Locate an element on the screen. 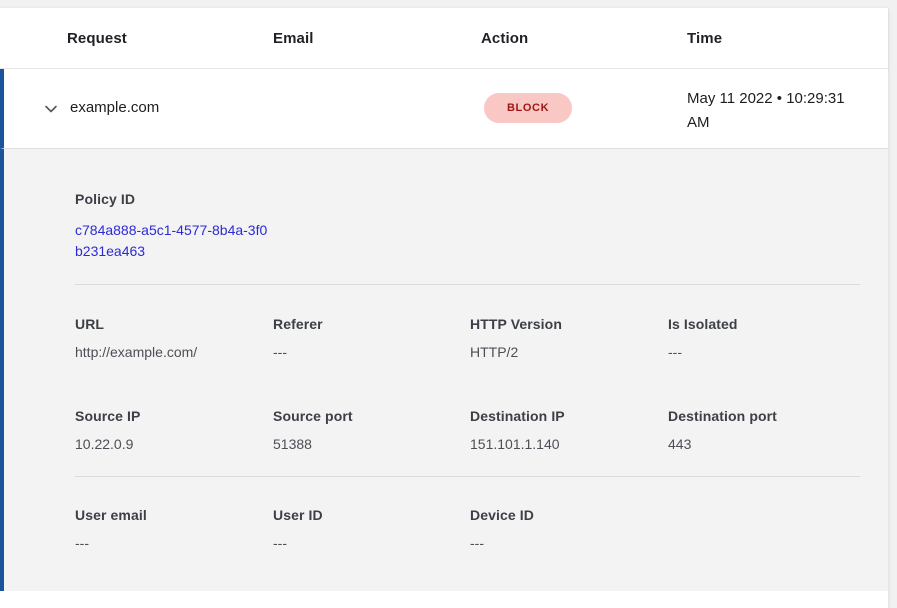 The width and height of the screenshot is (897, 608). field-source-port: Source port 51388 is located at coordinates (371, 430).